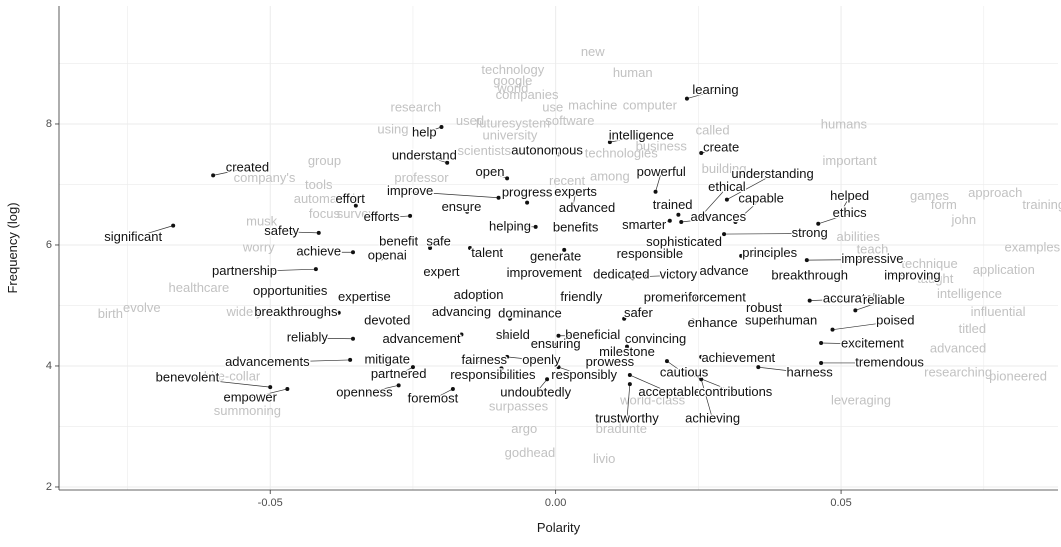 This screenshot has height=547, width=1061. What do you see at coordinates (761, 197) in the screenshot?
I see `word-label: capable` at bounding box center [761, 197].